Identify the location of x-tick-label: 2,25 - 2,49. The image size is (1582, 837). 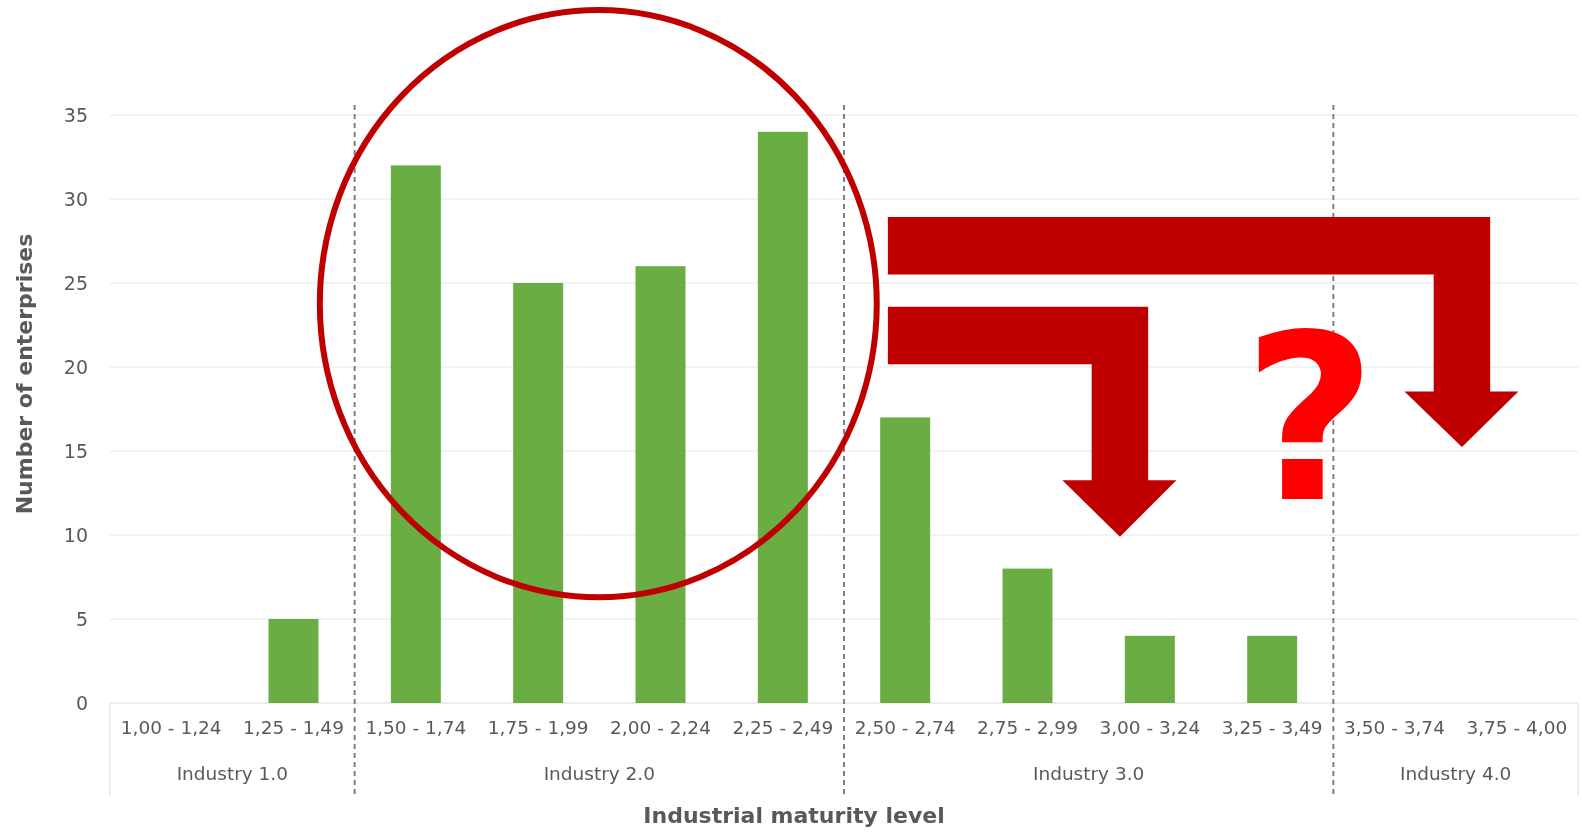
(783, 727).